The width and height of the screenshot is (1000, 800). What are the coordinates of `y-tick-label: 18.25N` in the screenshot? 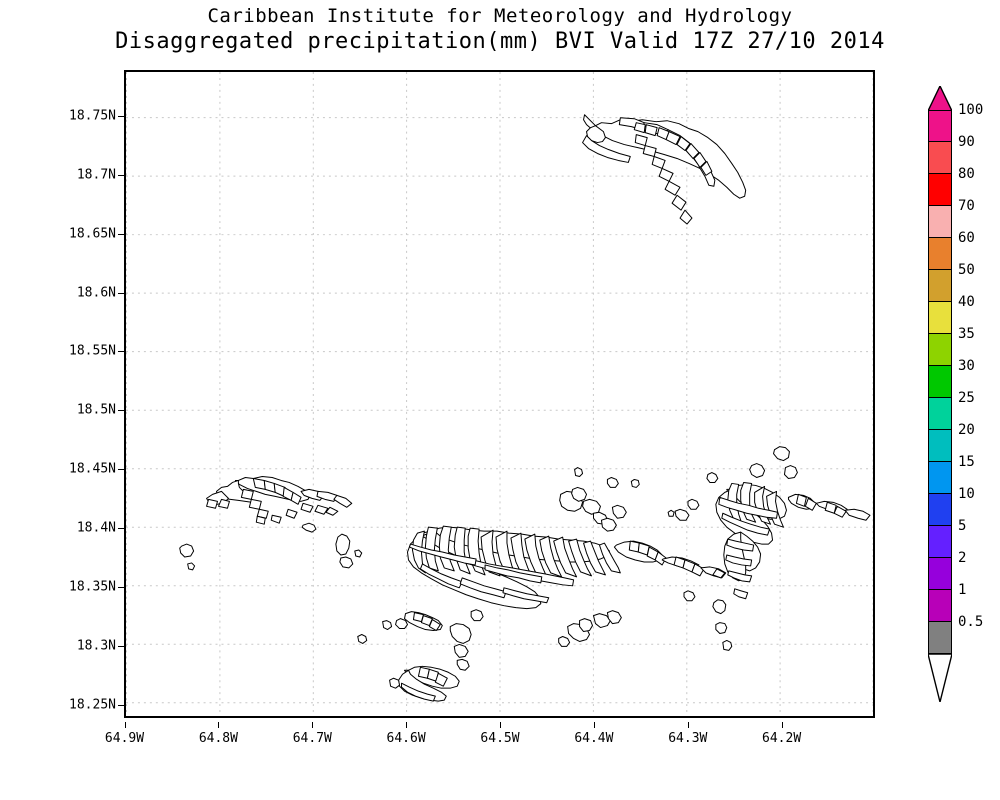 It's located at (92, 705).